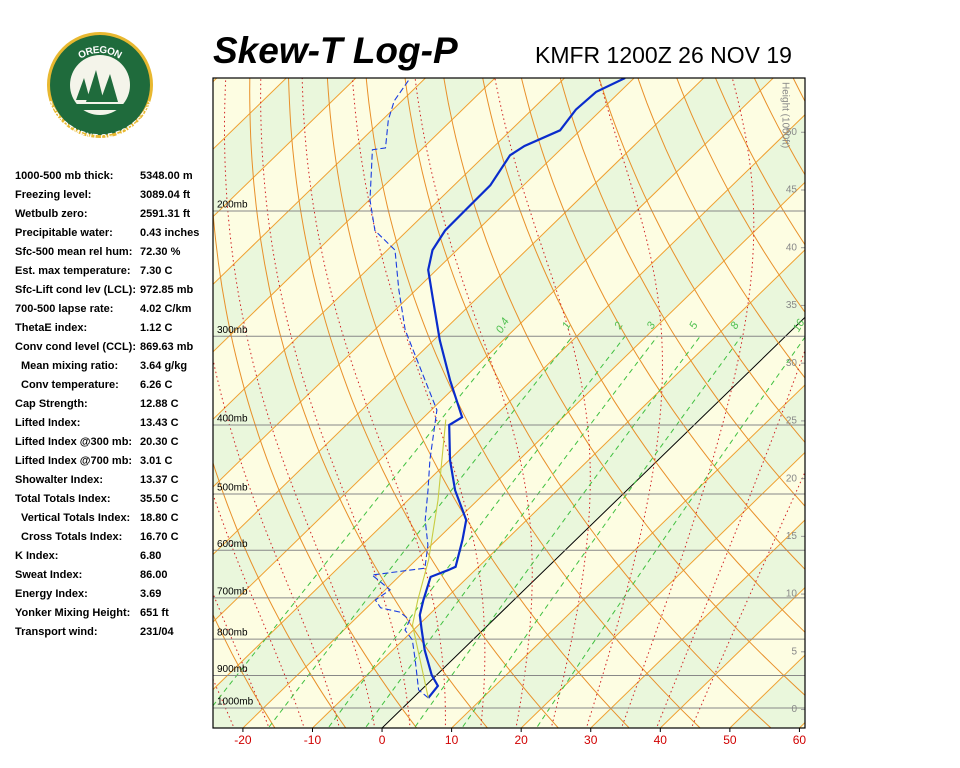 This screenshot has width=960, height=768. I want to click on index-value: 1.12 C, so click(156, 328).